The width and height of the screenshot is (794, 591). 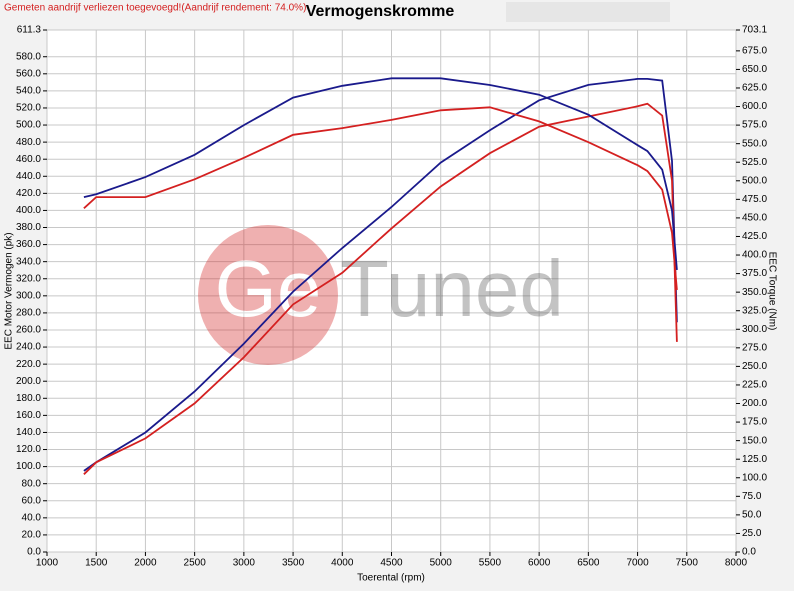 I want to click on watermark-tuned: Tuned, so click(x=452, y=288).